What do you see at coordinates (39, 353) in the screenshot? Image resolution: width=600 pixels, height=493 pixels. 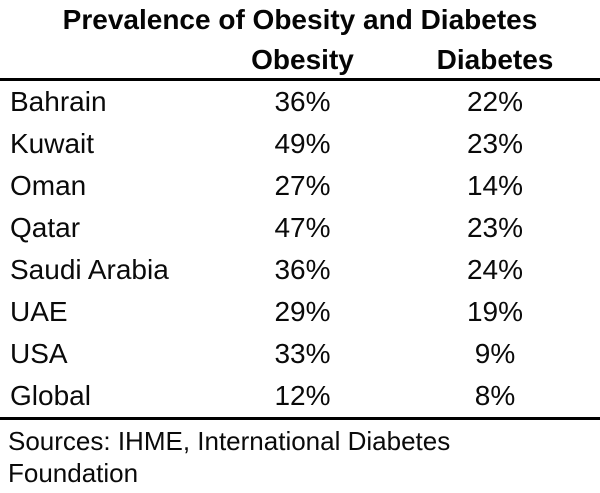 I see `country-cell: USA` at bounding box center [39, 353].